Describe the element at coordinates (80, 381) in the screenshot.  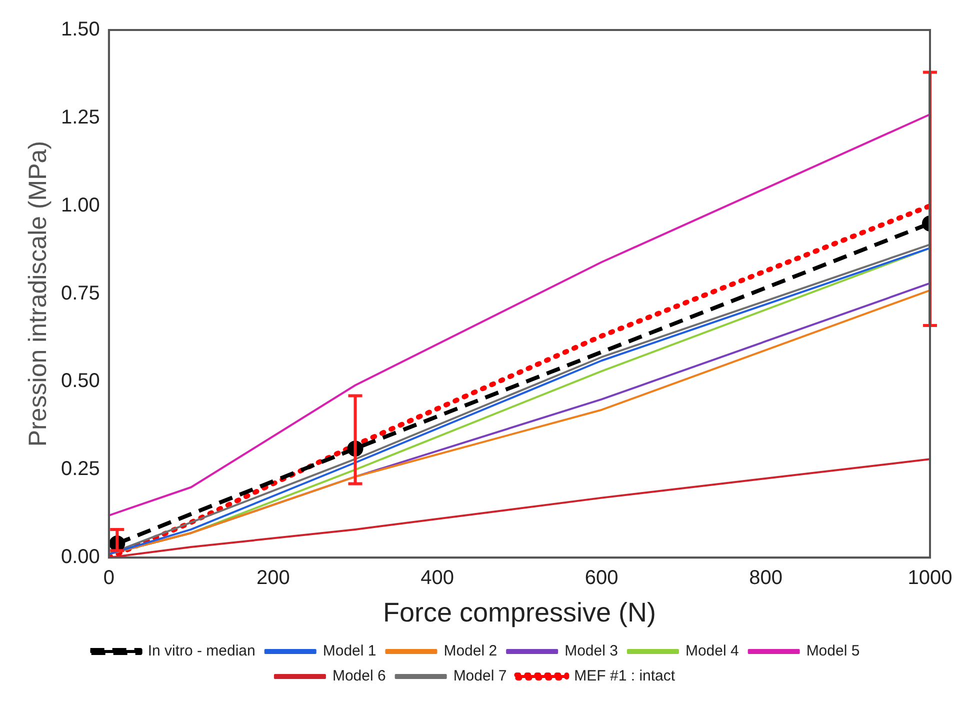
I see `y-tick-label: 0.50` at that location.